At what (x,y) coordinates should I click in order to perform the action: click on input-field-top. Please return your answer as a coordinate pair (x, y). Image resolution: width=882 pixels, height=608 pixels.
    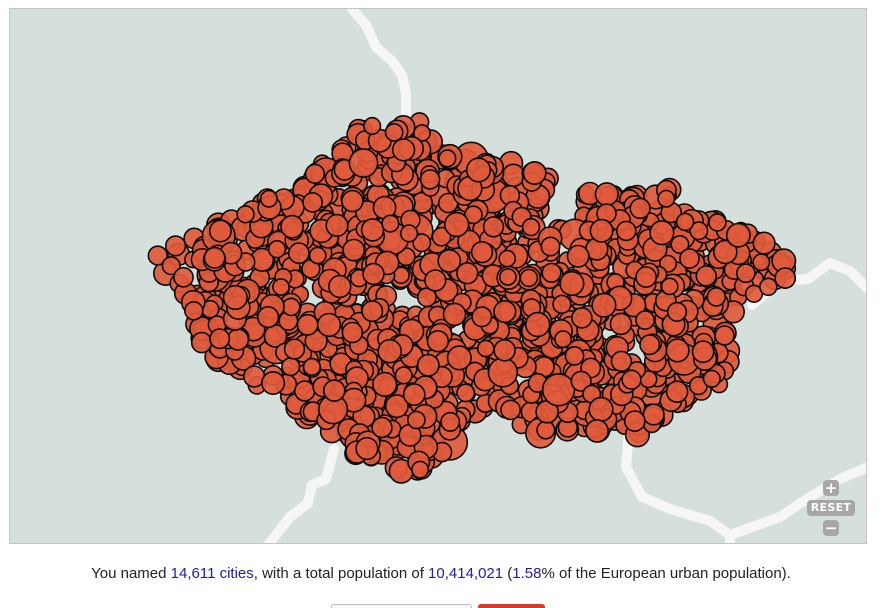
    Looking at the image, I should click on (401, 606).